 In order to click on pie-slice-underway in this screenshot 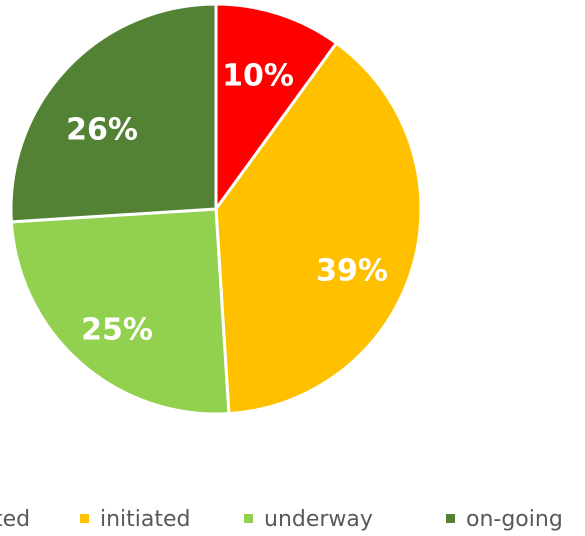, I will do `click(120, 311)`.